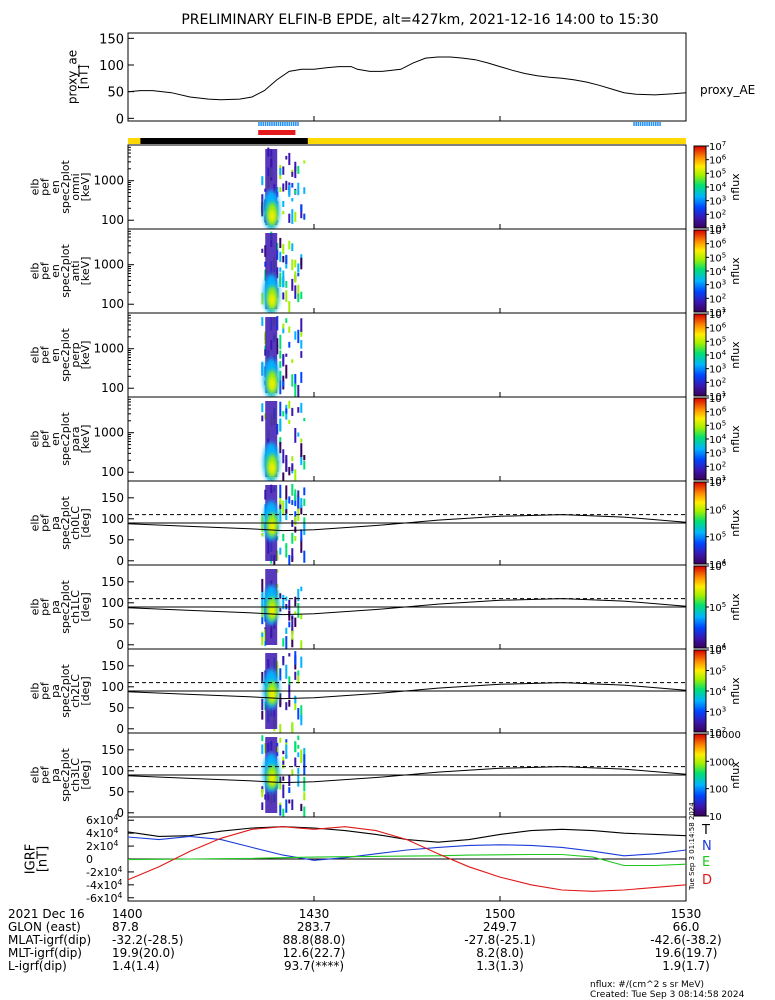 Image resolution: width=775 pixels, height=1000 pixels. I want to click on footer-row-value: 249.7, so click(500, 927).